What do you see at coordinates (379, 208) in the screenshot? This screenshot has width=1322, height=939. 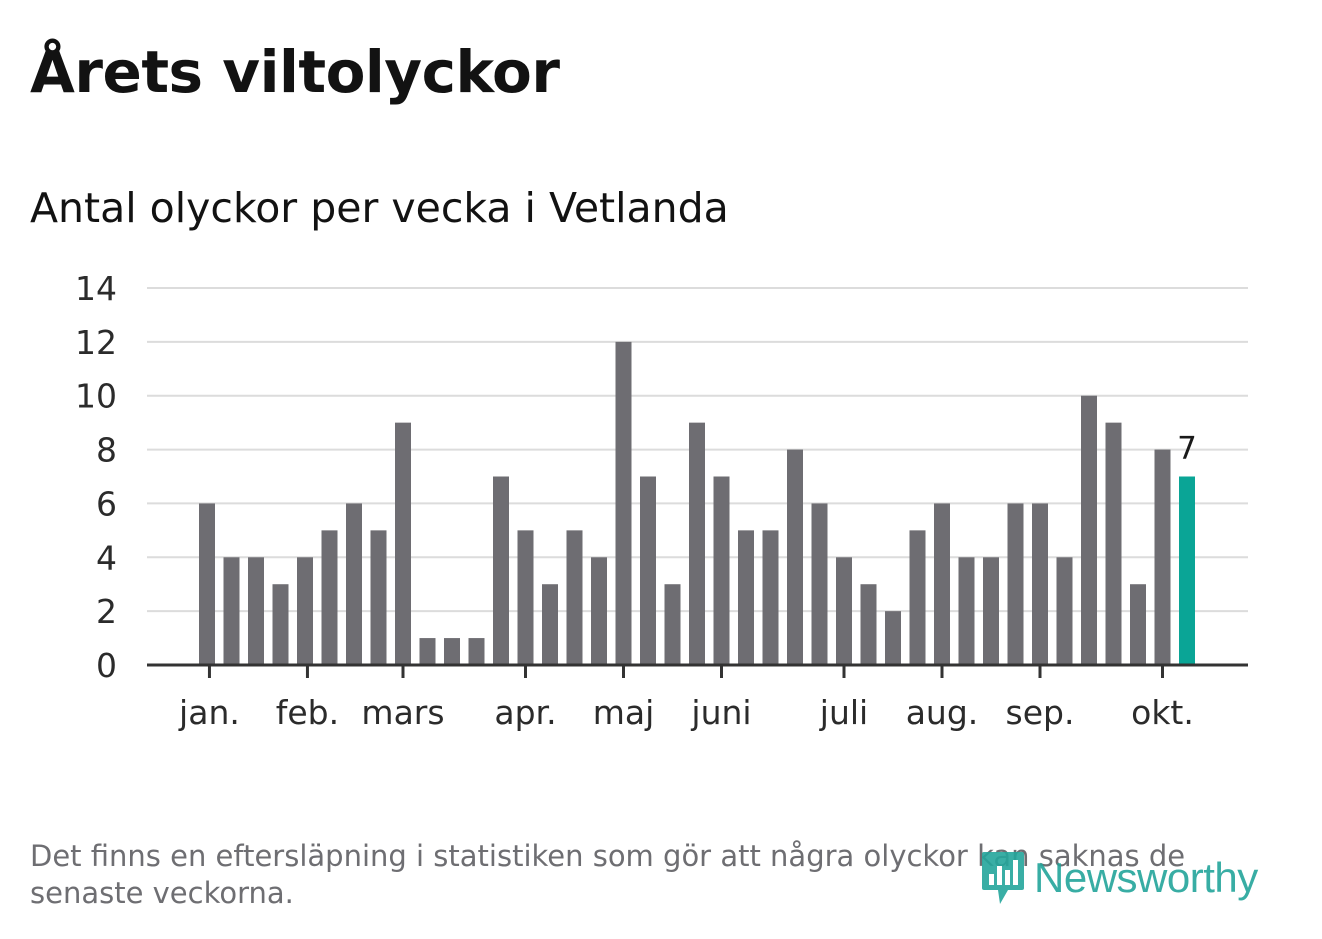 I see `chart-subtitle: Antal olyckor per vecka i Vetlanda` at bounding box center [379, 208].